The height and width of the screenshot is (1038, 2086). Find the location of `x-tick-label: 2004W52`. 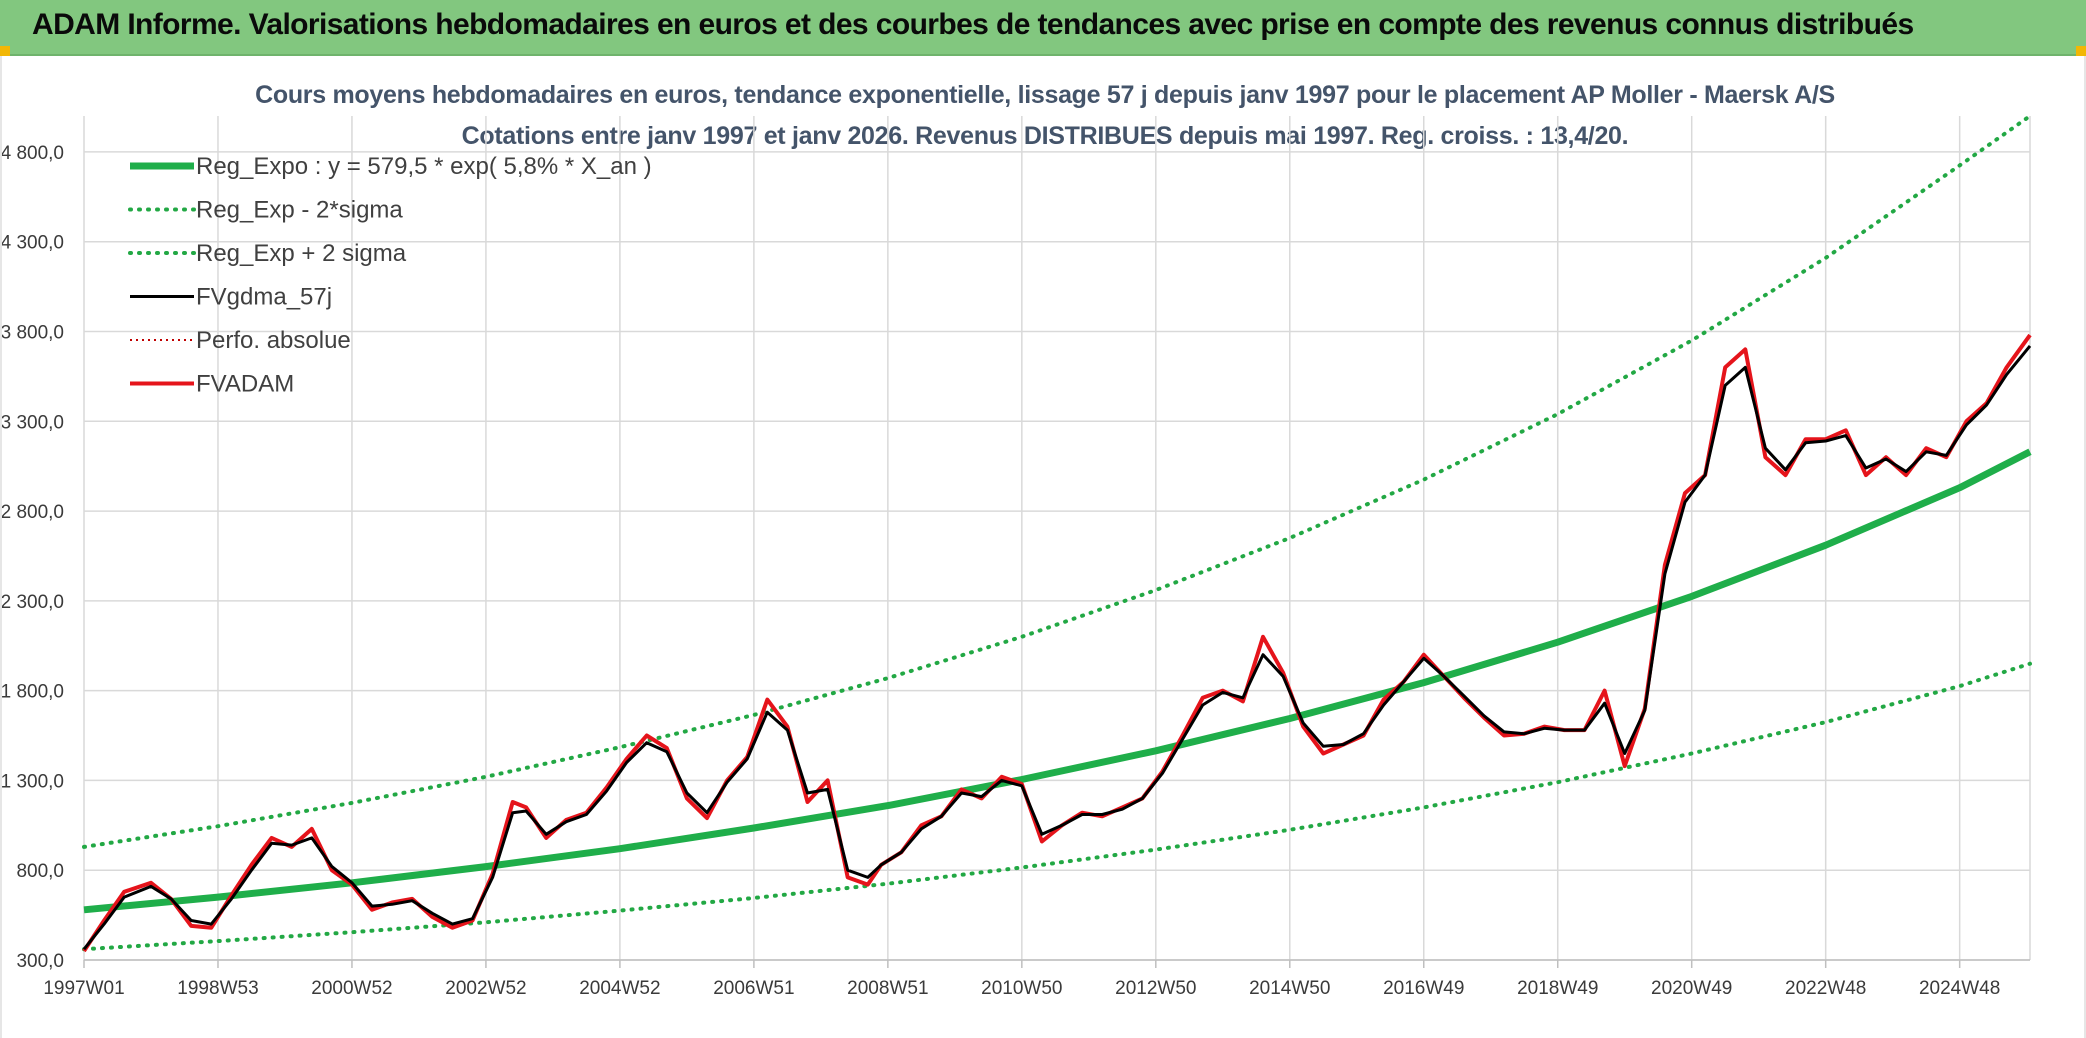

x-tick-label: 2004W52 is located at coordinates (619, 988).